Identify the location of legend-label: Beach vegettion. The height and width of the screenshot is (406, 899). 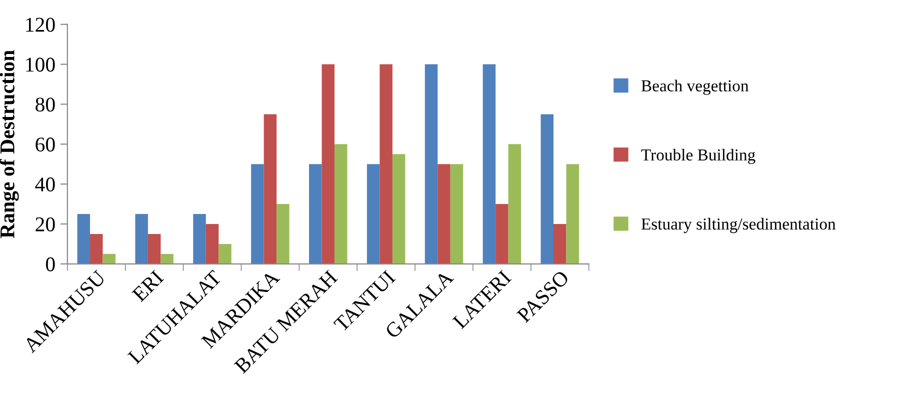
(695, 87).